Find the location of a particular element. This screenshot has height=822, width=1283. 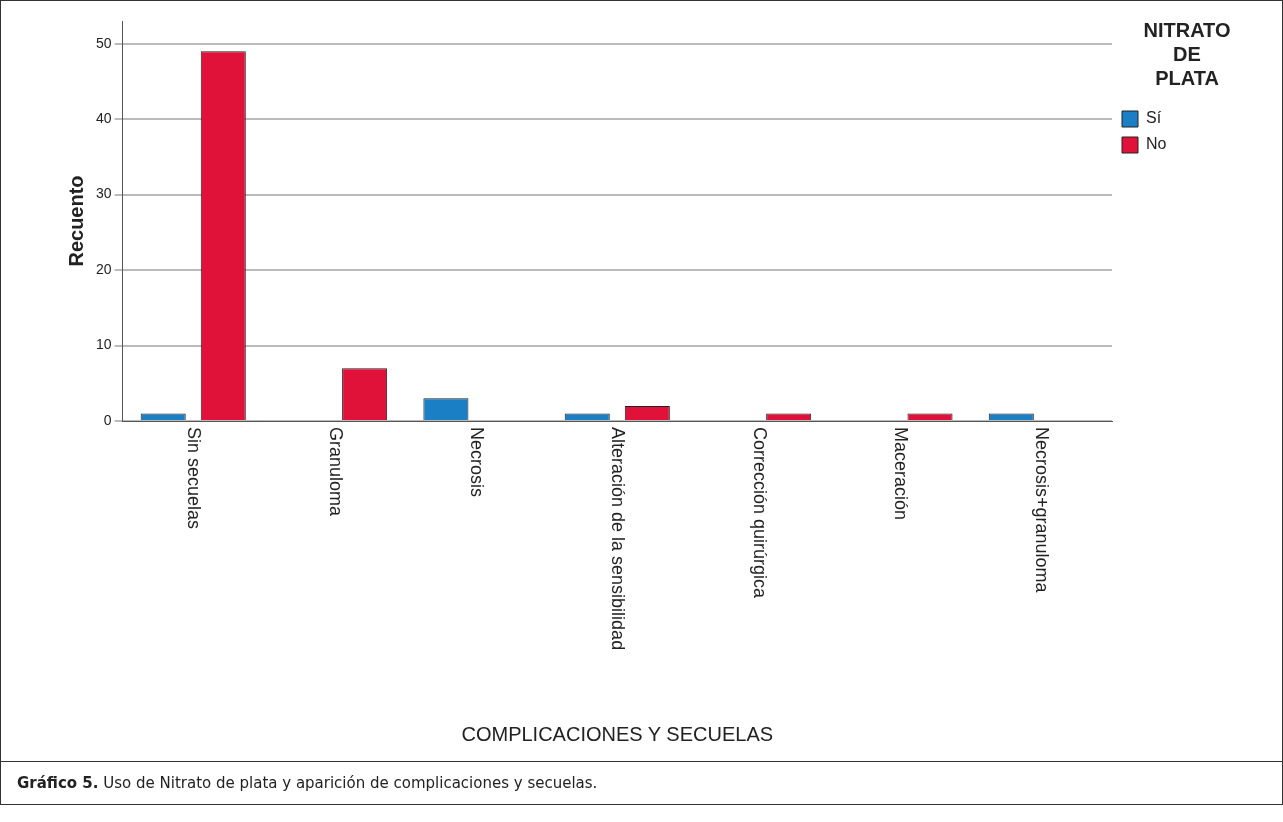

x-tick-label: Corrección quirúrgica is located at coordinates (759, 513).